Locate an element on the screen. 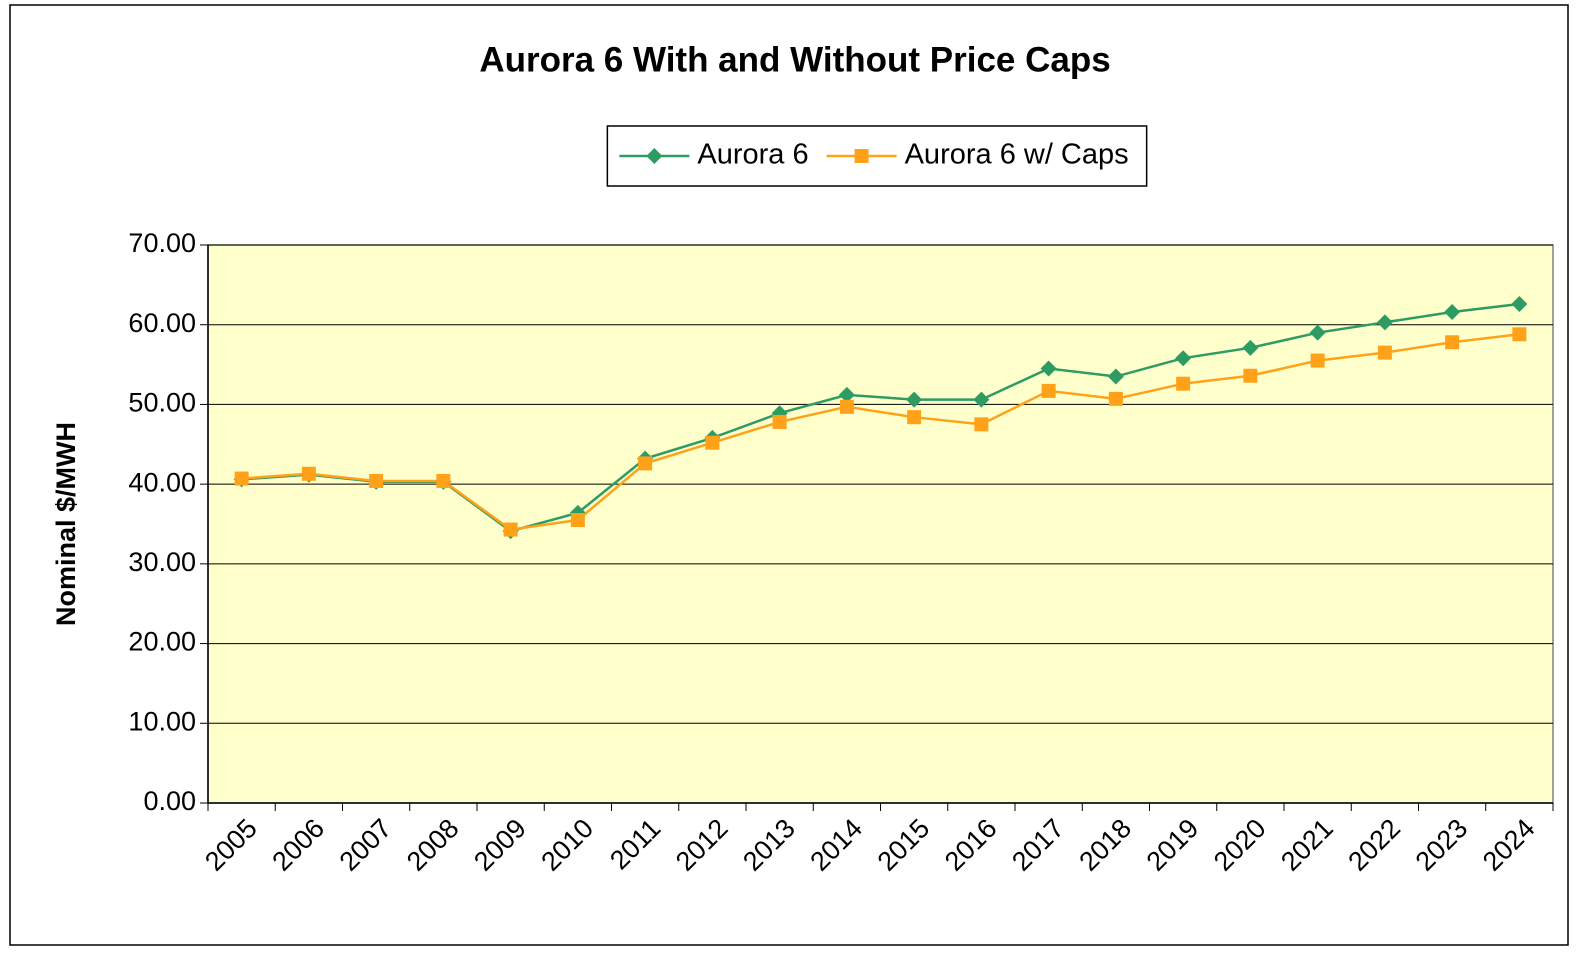 This screenshot has width=1589, height=959. y-tick-label: 20.00 is located at coordinates (162, 642).